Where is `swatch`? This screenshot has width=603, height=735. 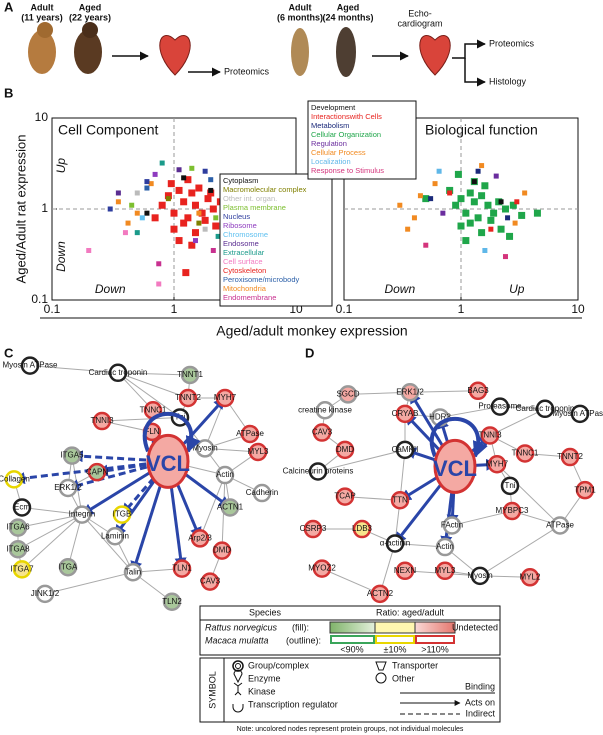
swatch is located at coordinates (435, 639).